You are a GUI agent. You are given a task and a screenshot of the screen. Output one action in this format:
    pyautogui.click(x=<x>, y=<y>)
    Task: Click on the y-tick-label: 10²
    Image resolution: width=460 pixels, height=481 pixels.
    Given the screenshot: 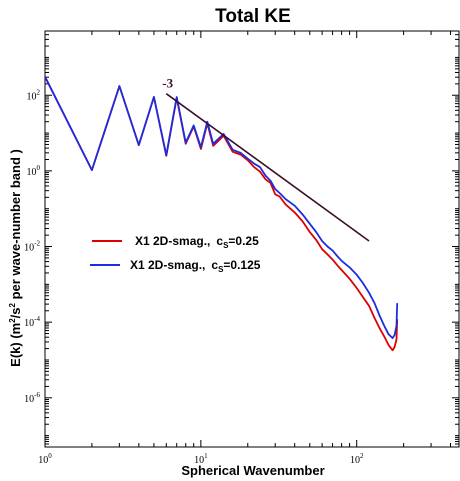 What is the action you would take?
    pyautogui.click(x=34, y=95)
    